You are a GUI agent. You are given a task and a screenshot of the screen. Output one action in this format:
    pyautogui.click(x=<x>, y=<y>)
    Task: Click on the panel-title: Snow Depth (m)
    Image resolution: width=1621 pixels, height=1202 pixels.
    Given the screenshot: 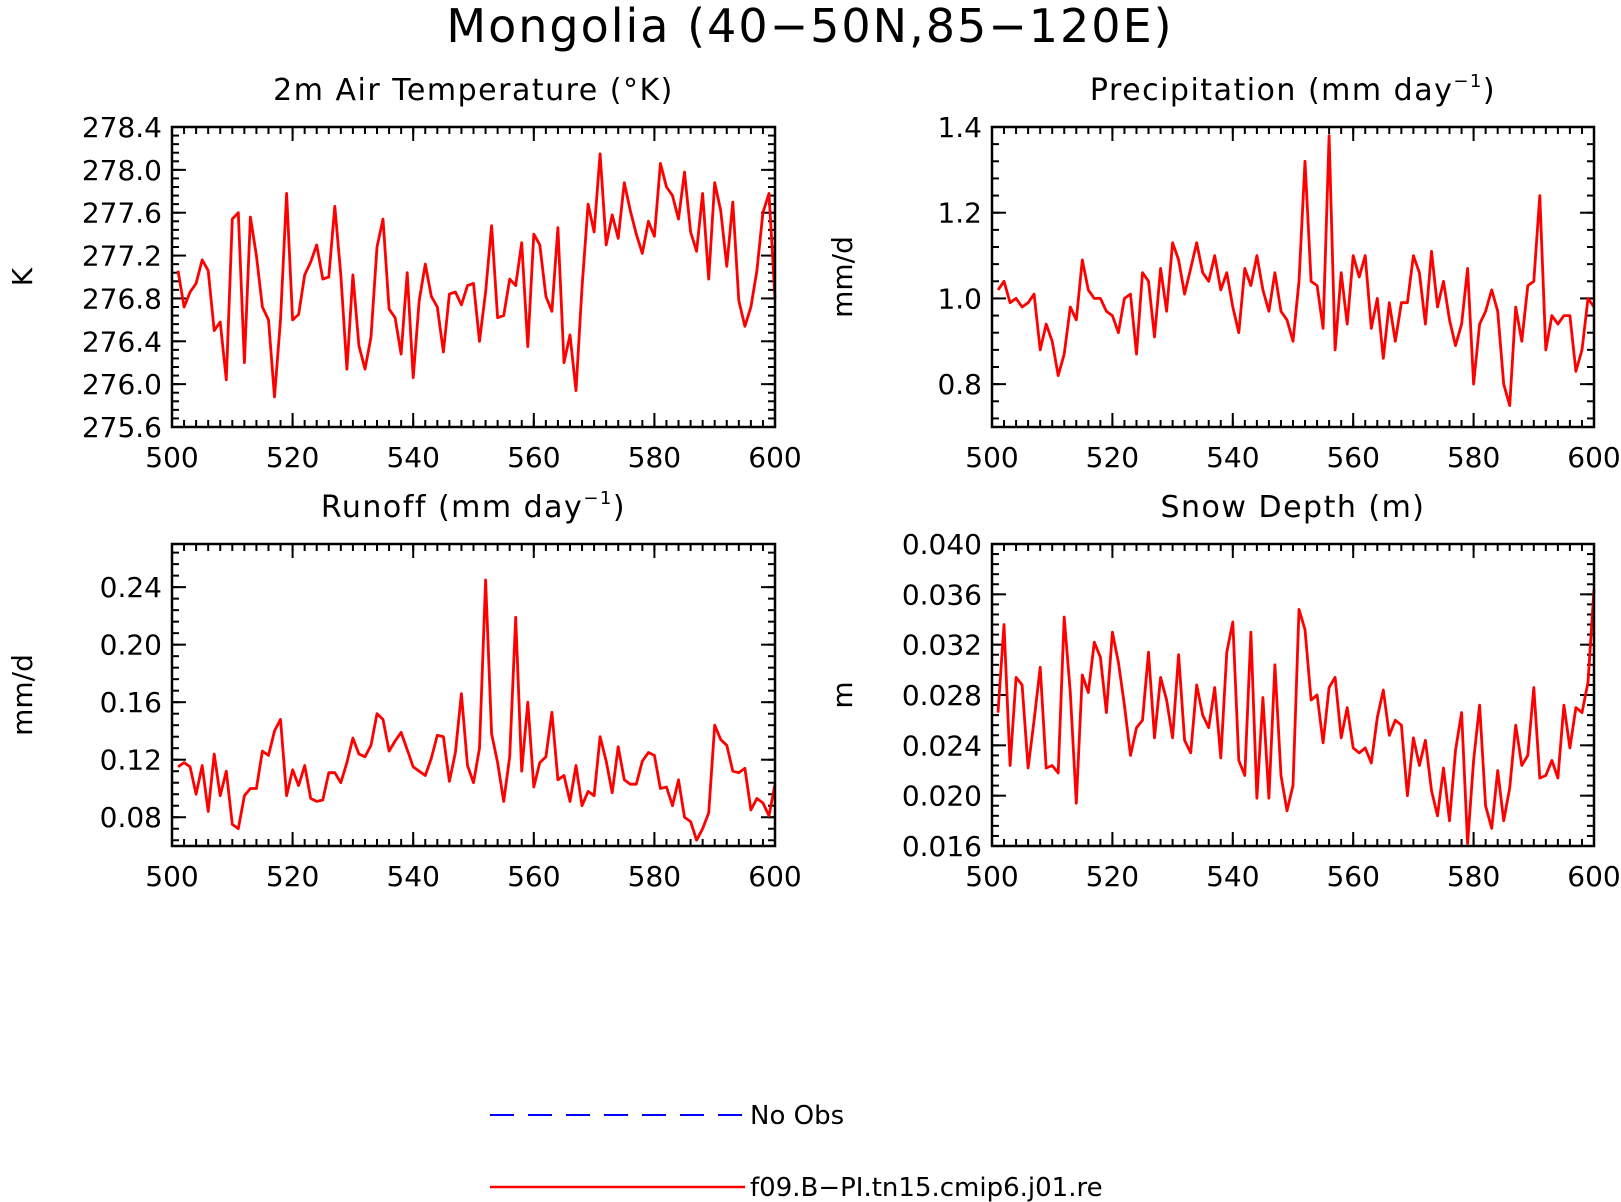 What is the action you would take?
    pyautogui.click(x=1292, y=507)
    